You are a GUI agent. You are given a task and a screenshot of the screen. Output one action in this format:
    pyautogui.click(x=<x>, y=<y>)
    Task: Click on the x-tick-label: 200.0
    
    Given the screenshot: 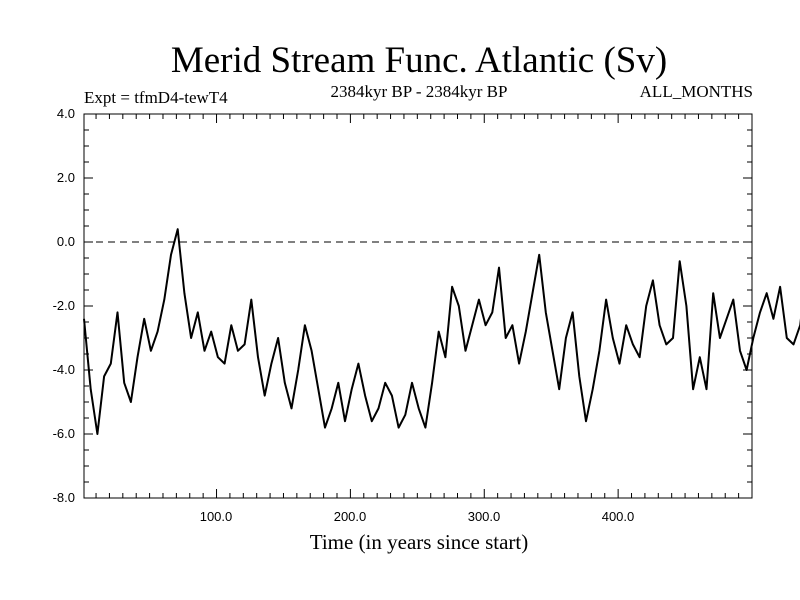 What is the action you would take?
    pyautogui.click(x=350, y=516)
    